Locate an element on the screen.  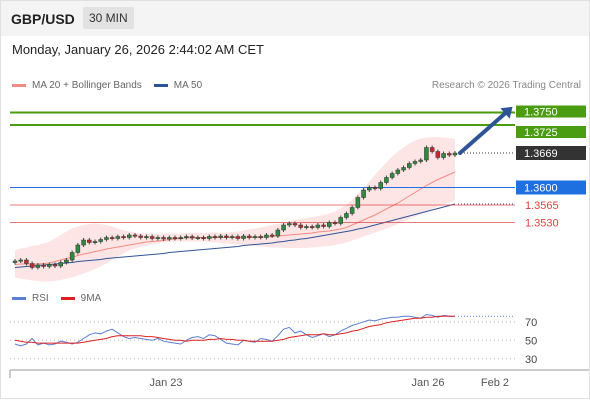
rsi-ma-swatch is located at coordinates (67, 298).